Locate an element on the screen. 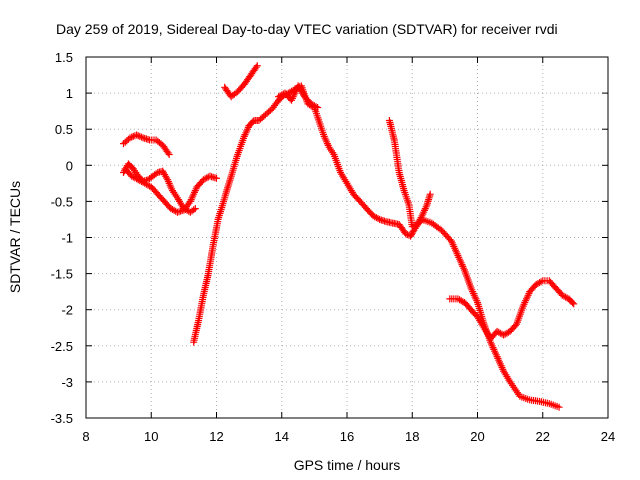 The width and height of the screenshot is (640, 480). x-tick-label: 16 is located at coordinates (347, 436).